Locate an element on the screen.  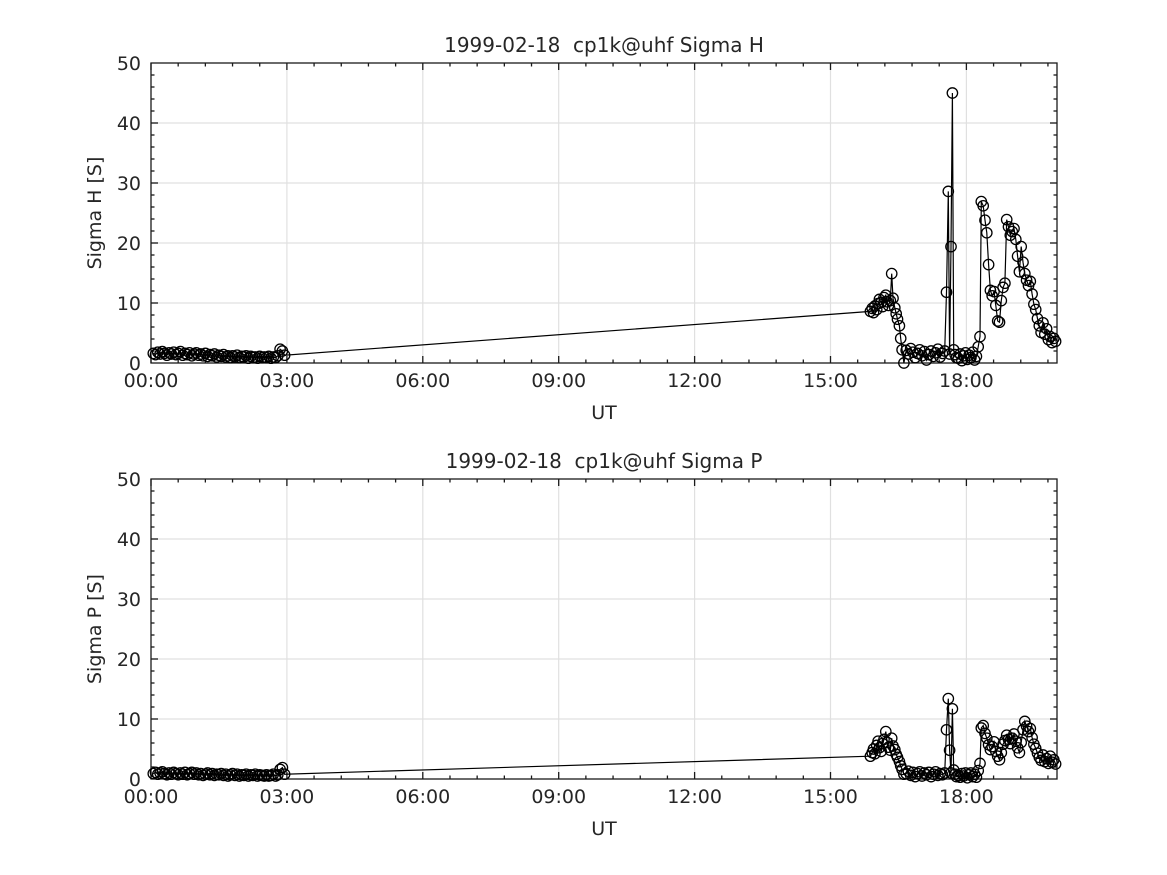
x-tick-label: 03:00 is located at coordinates (287, 797).